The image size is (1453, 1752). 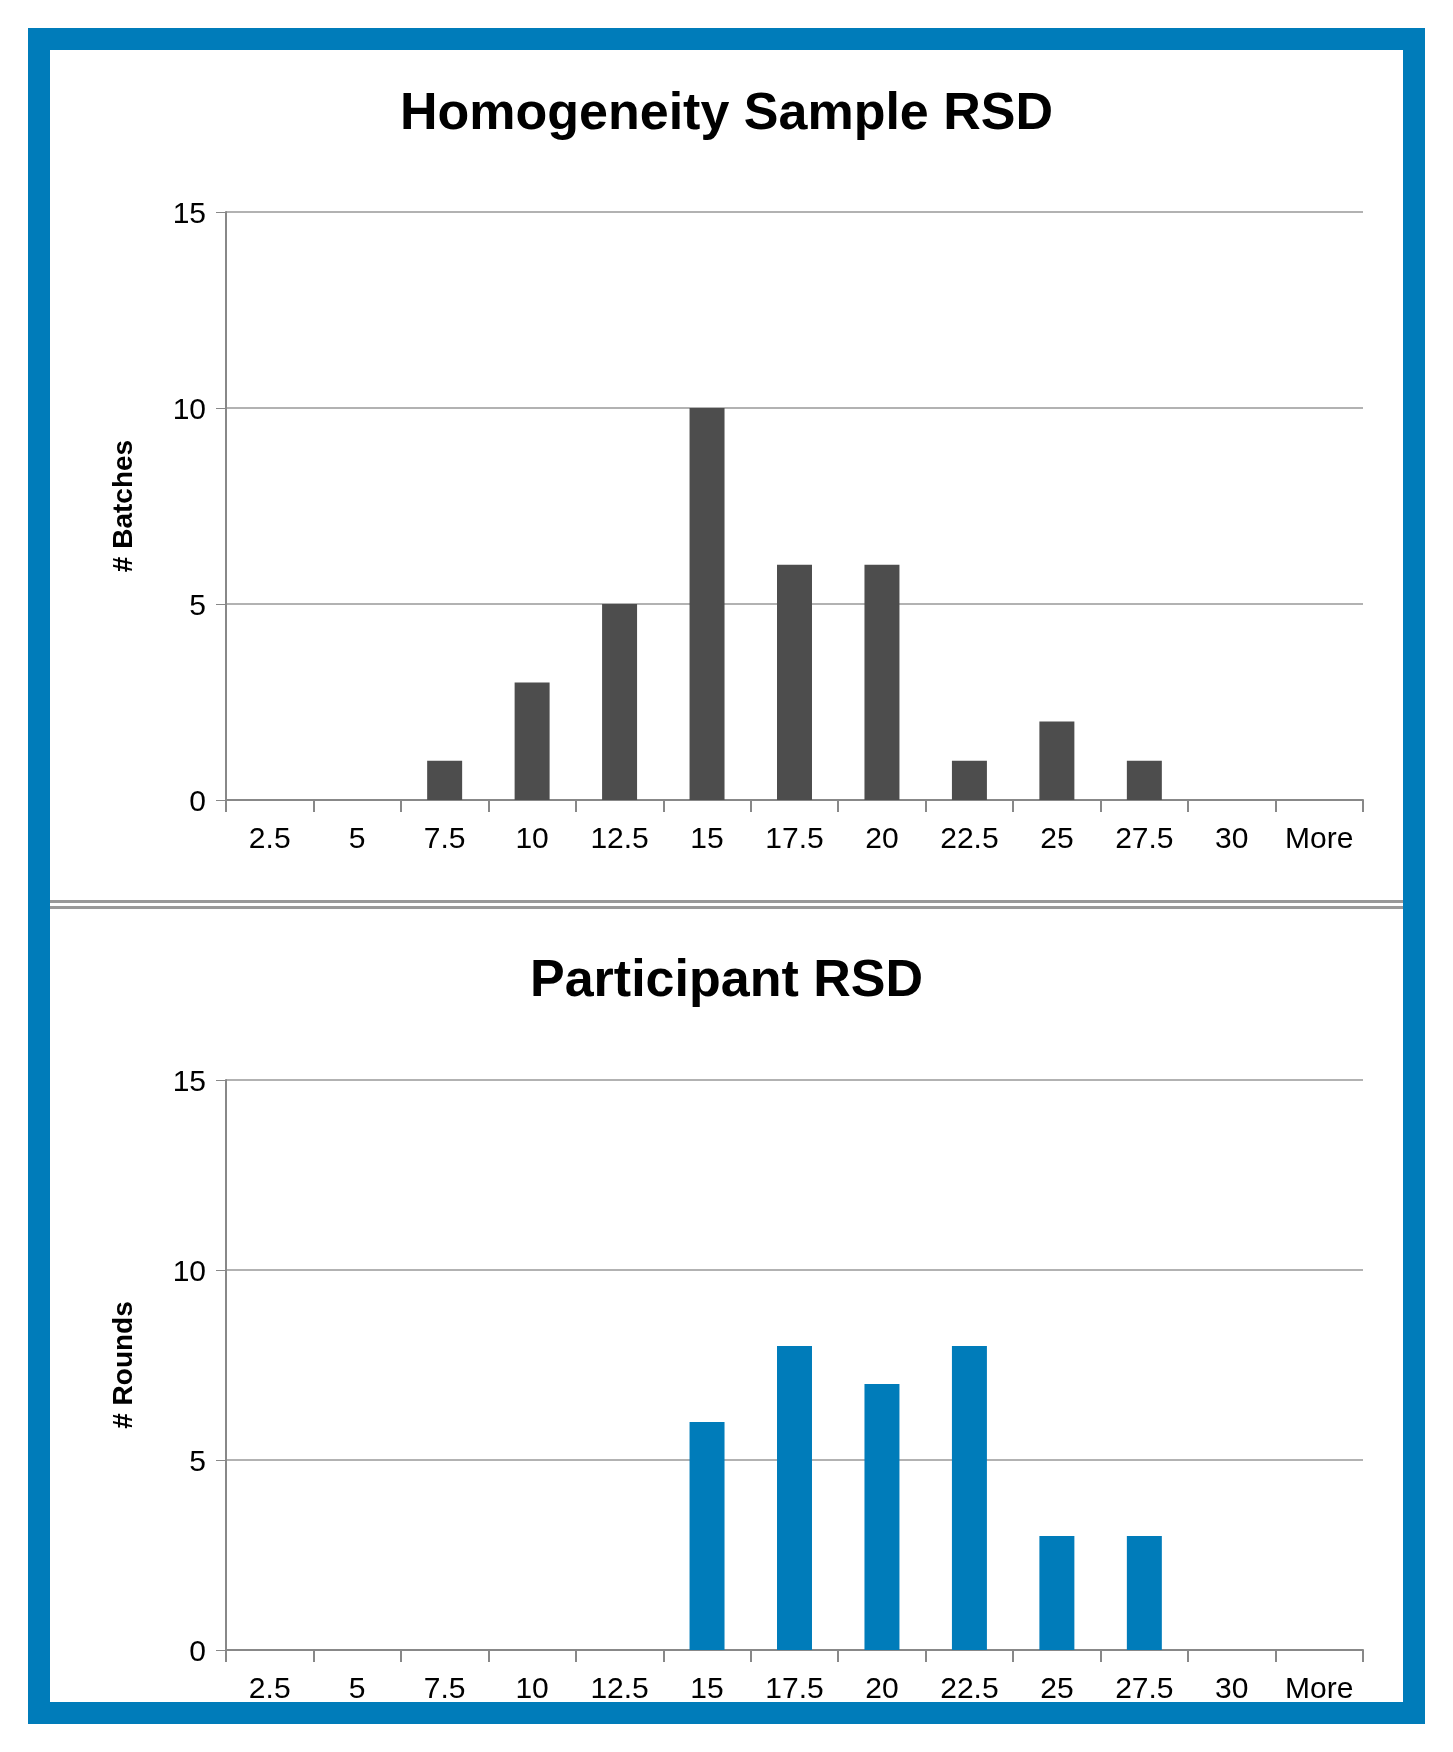 What do you see at coordinates (726, 978) in the screenshot?
I see `chart-title: Participant RSD` at bounding box center [726, 978].